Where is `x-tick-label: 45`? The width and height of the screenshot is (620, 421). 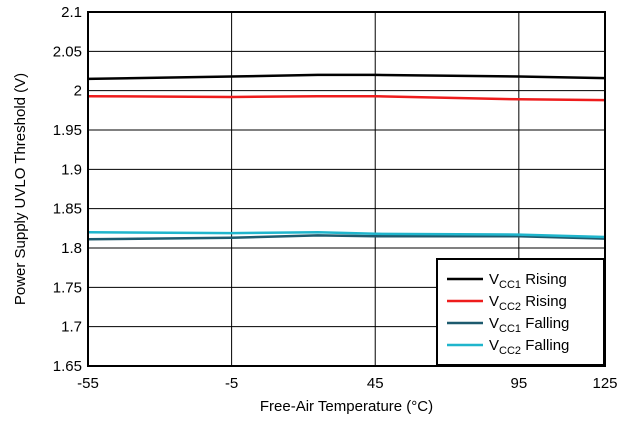 x-tick-label: 45 is located at coordinates (375, 383).